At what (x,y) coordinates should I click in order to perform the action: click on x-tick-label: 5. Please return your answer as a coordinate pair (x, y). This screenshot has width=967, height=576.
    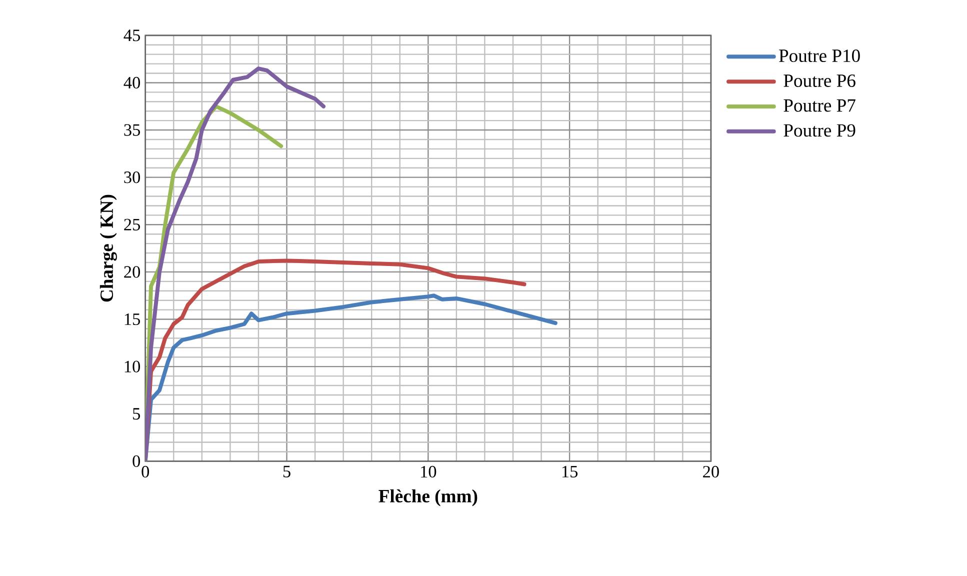
    Looking at the image, I should click on (286, 472).